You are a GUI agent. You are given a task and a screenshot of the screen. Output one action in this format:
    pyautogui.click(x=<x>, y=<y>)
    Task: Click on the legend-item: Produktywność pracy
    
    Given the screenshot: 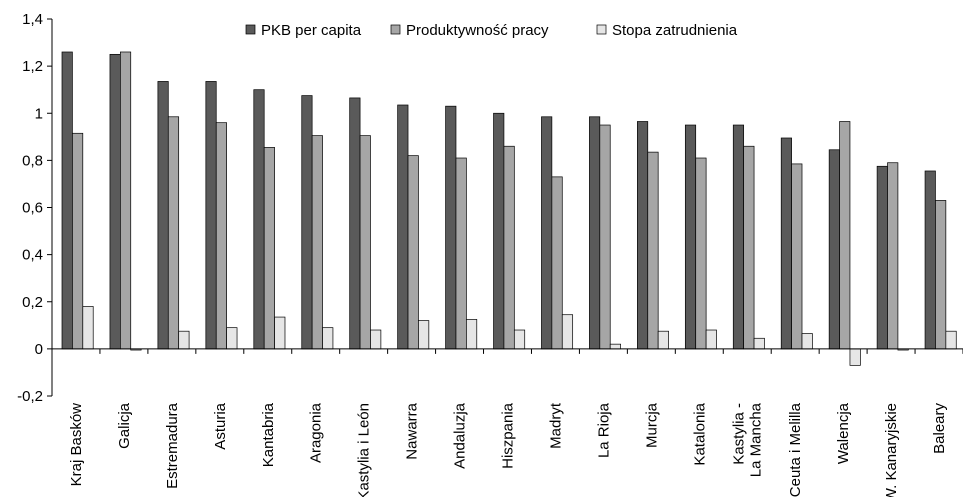 What is the action you would take?
    pyautogui.click(x=469, y=30)
    